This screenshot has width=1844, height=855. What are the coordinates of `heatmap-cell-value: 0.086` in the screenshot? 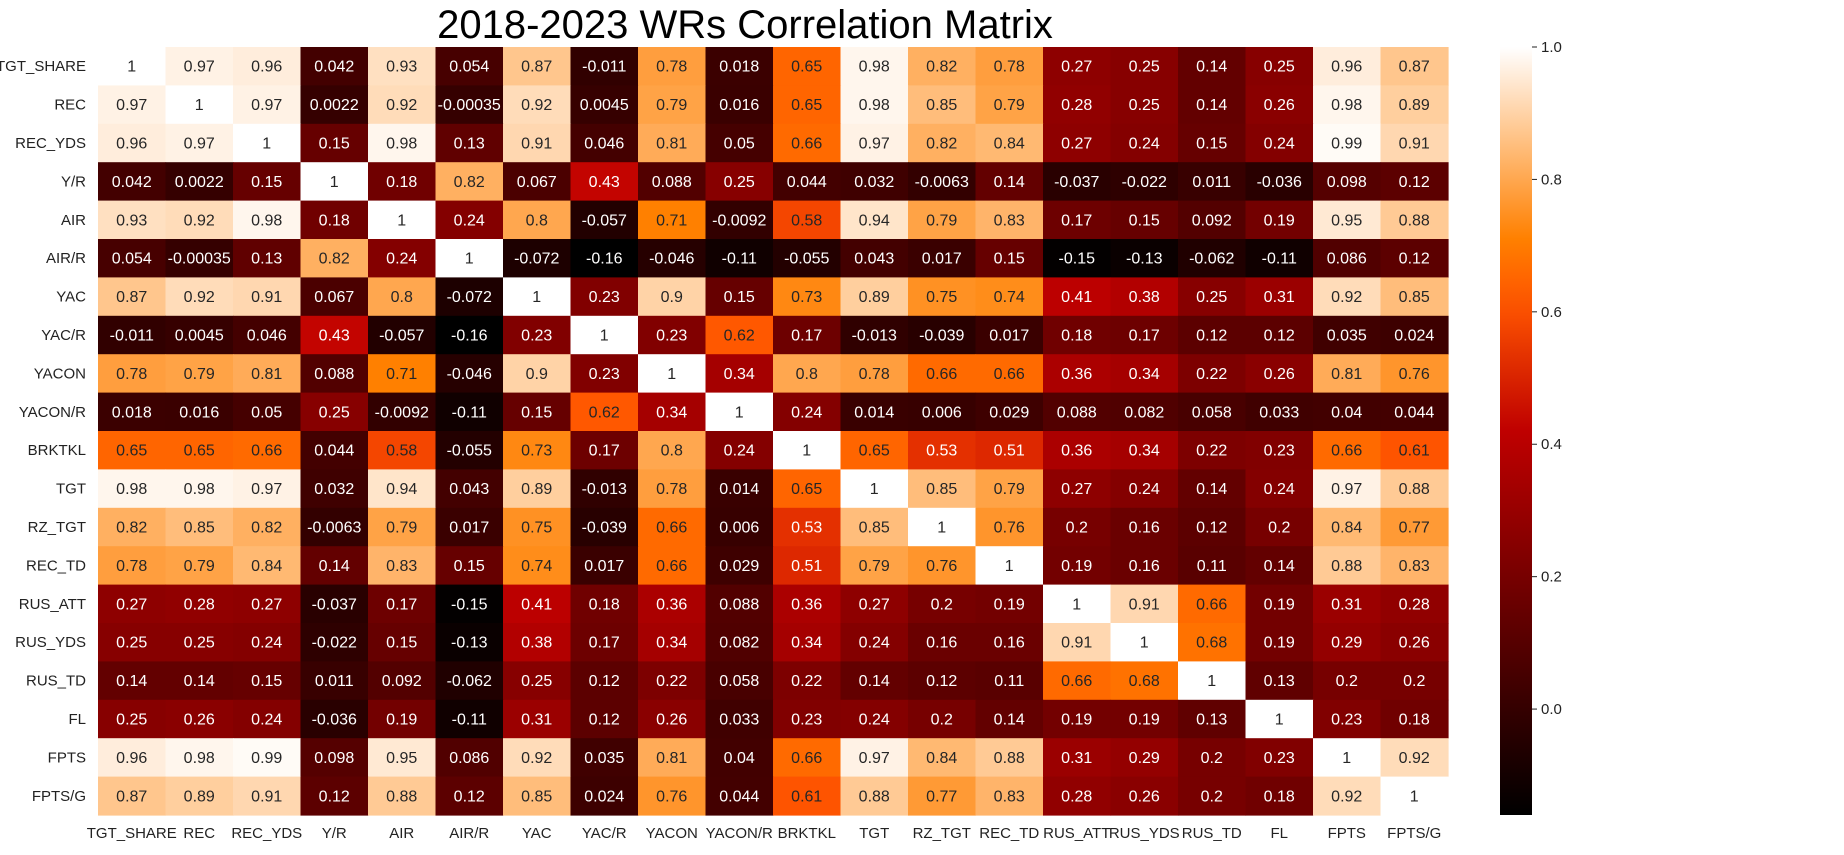 It's located at (1347, 259).